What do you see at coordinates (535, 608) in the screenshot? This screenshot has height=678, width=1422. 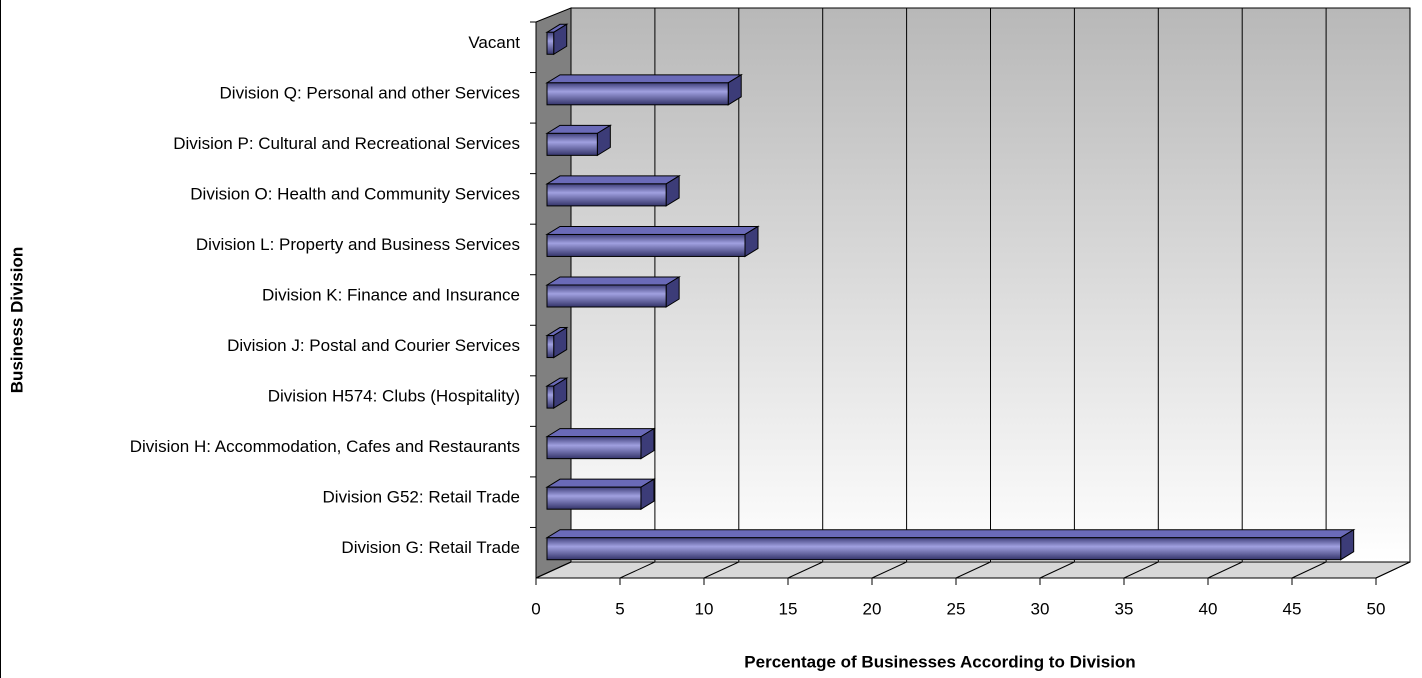 I see `x-tick-label: 0` at bounding box center [535, 608].